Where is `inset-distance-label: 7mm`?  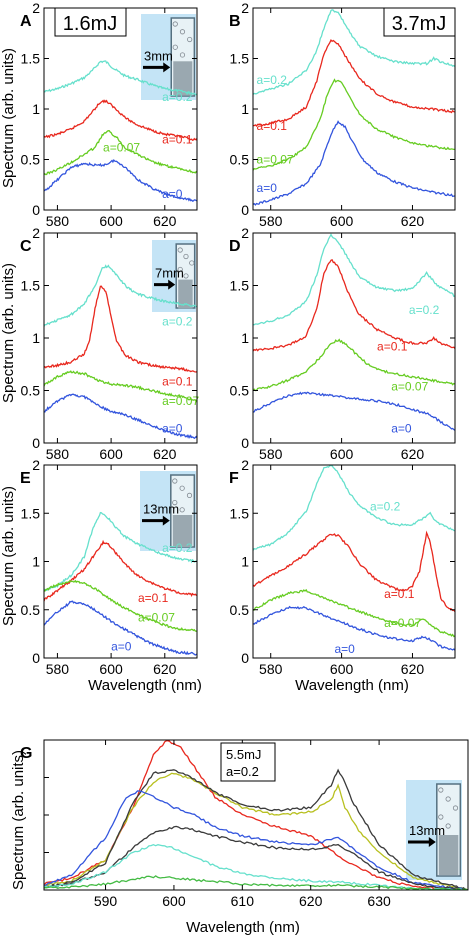 inset-distance-label: 7mm is located at coordinates (169, 273).